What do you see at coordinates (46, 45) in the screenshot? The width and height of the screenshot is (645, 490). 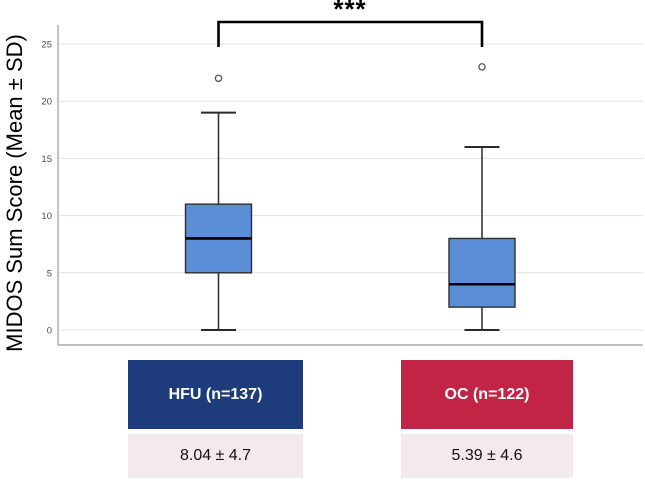 I see `y-tick-label: 25` at bounding box center [46, 45].